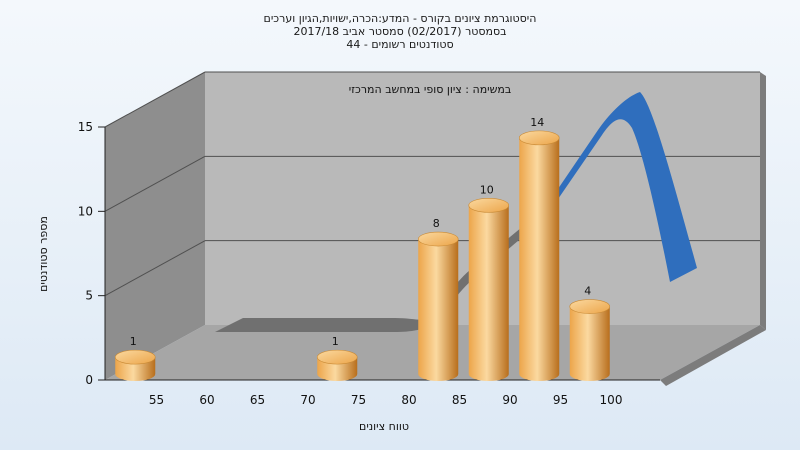  What do you see at coordinates (611, 400) in the screenshot?
I see `x-tick-label: 100` at bounding box center [611, 400].